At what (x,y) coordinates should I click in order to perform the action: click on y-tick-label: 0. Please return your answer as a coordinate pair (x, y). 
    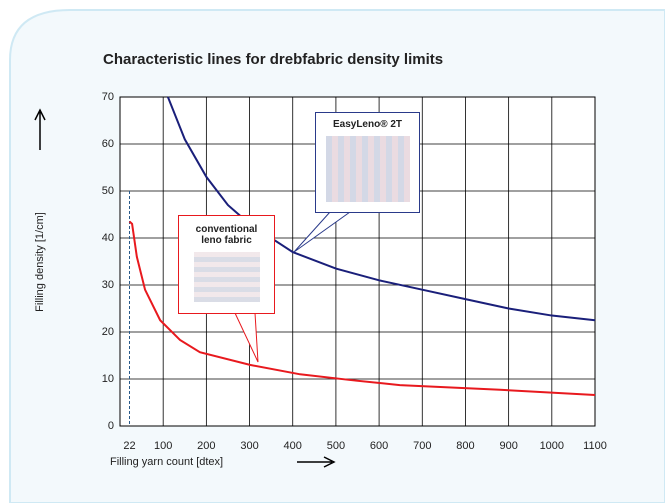
    Looking at the image, I should click on (111, 426).